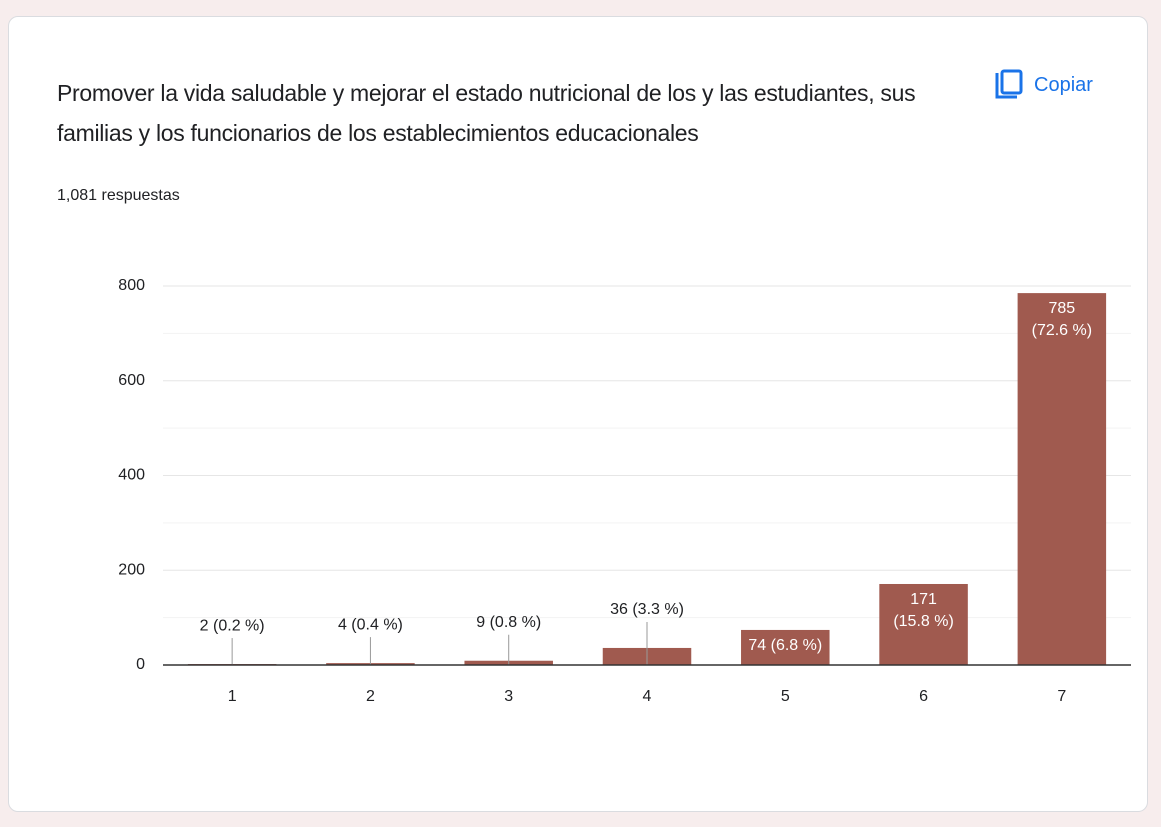 The image size is (1161, 827). Describe the element at coordinates (232, 696) in the screenshot. I see `x-tick-label: 1` at that location.